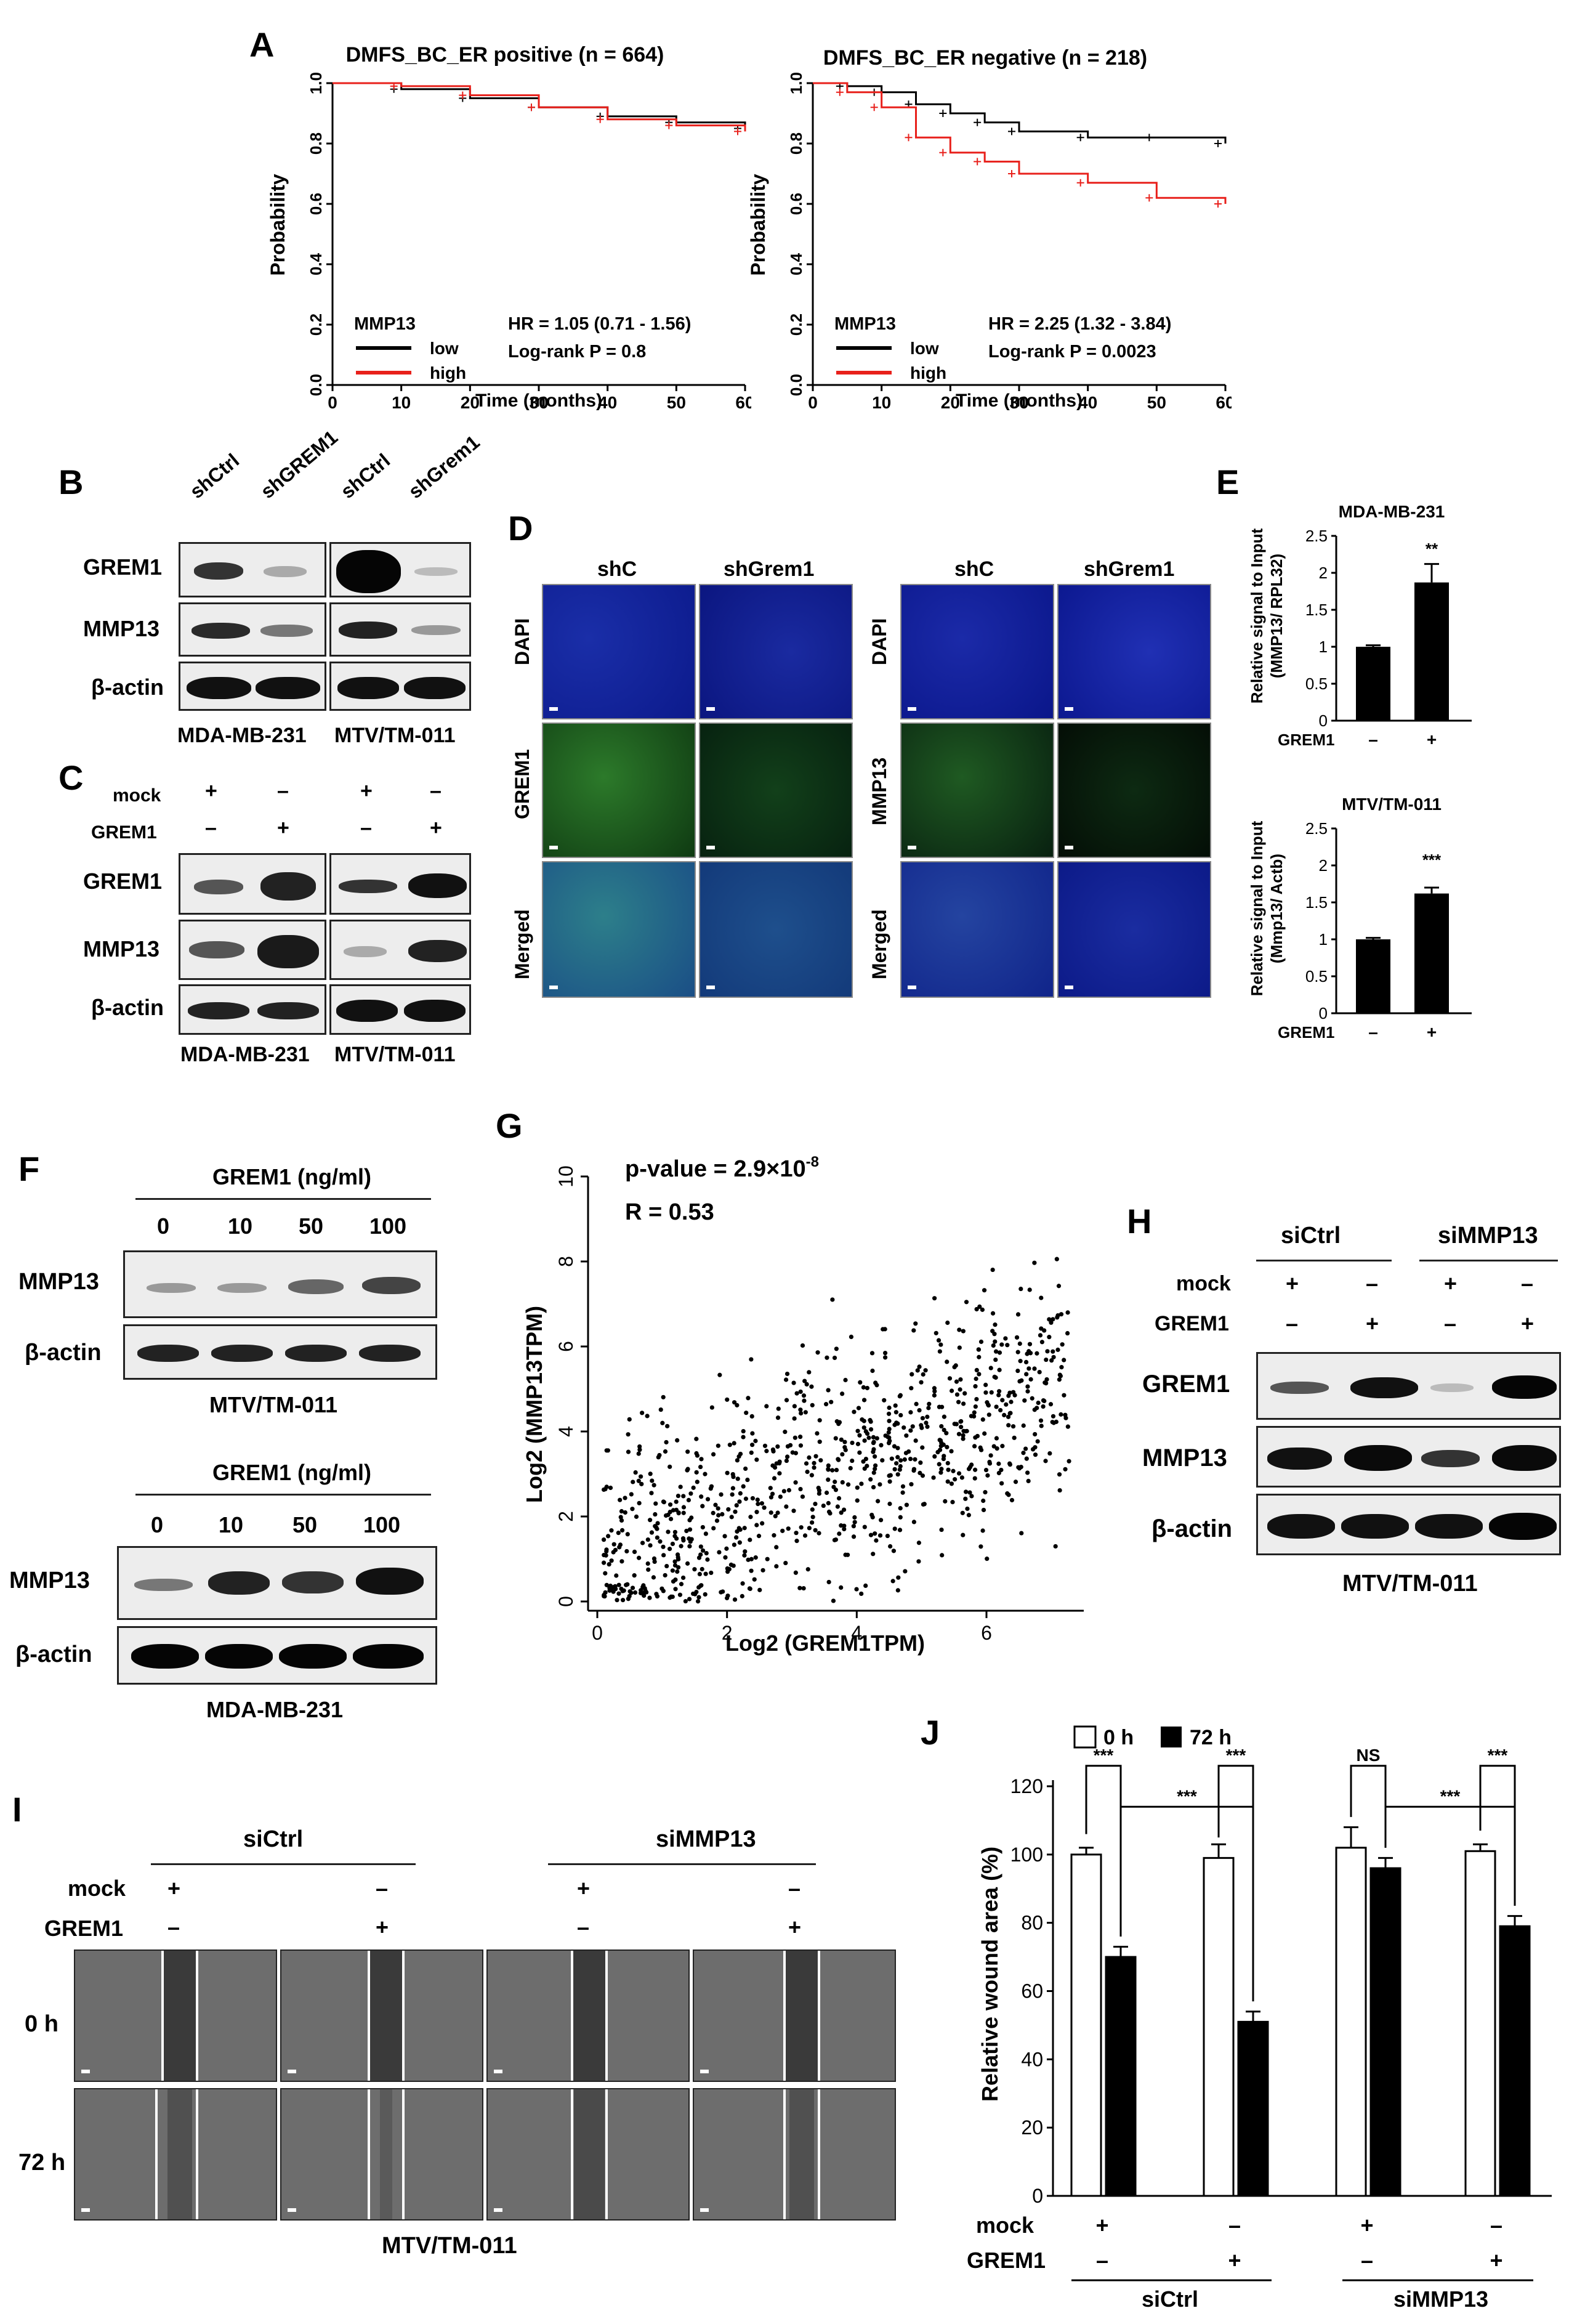  I want to click on fluo-left-grem1-shc, so click(619, 790).